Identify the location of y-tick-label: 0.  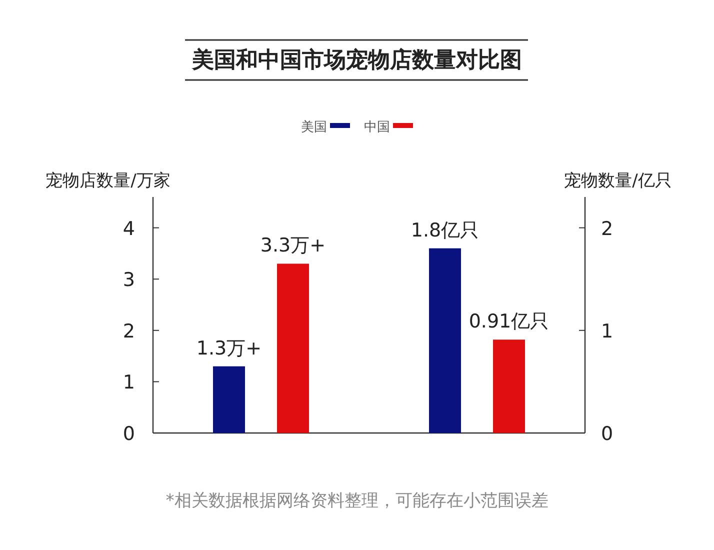
(128, 434).